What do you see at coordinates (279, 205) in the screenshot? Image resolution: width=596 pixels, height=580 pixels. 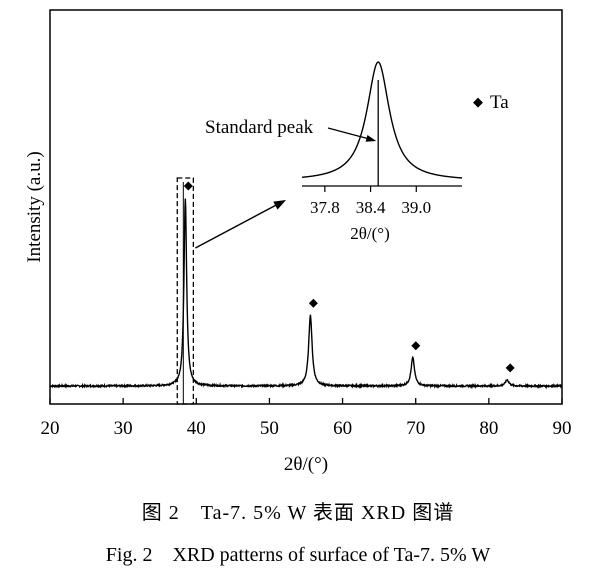 I see `zoom-arrow-head` at bounding box center [279, 205].